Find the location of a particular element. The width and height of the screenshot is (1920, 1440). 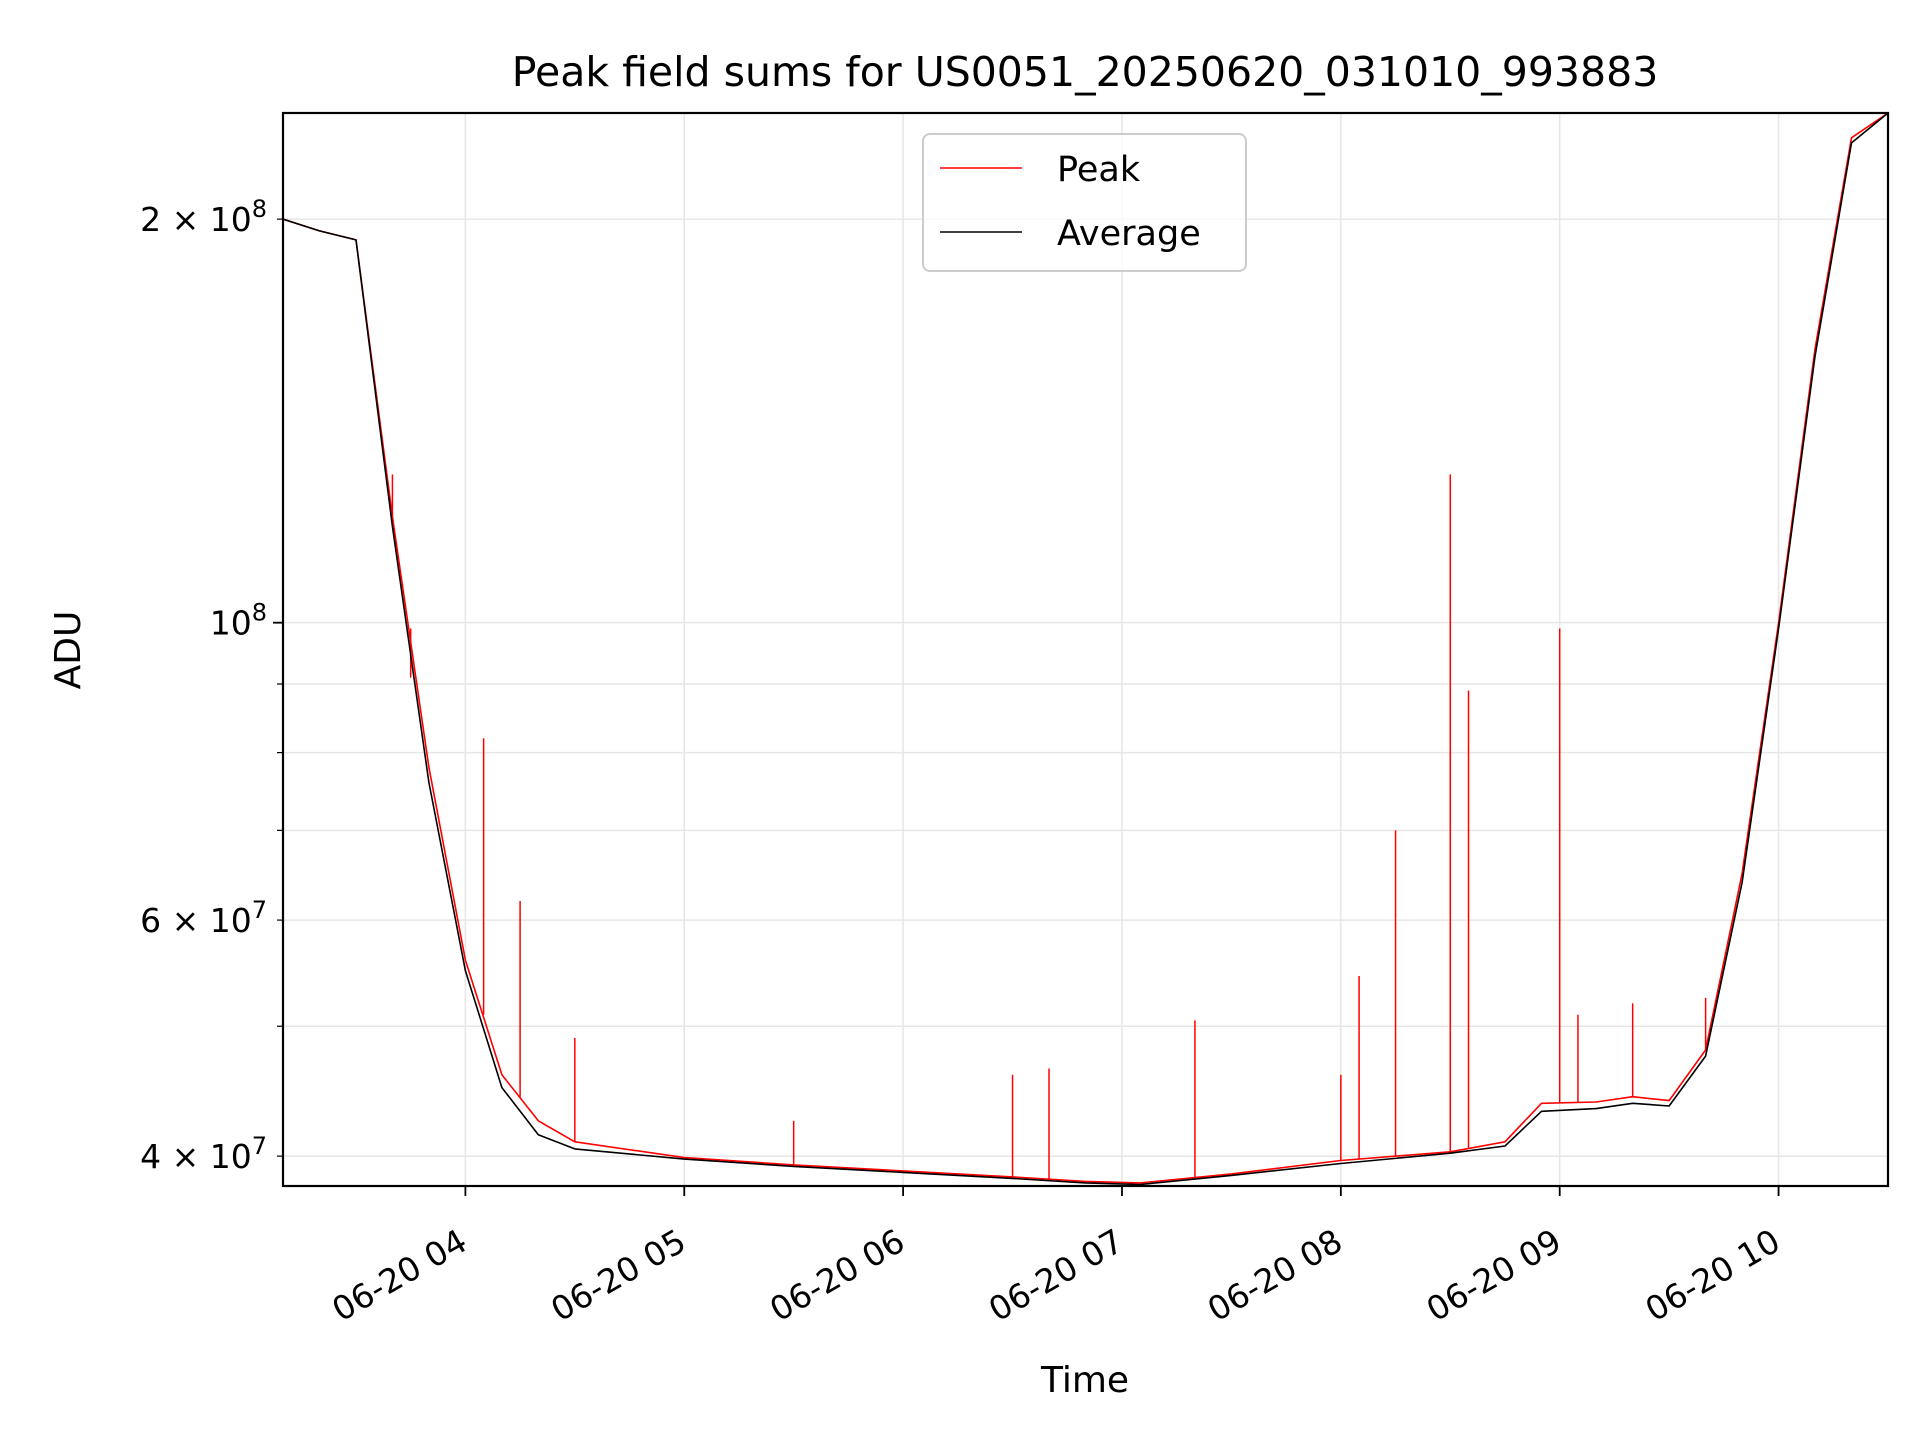

legend: Peak Average is located at coordinates (1084, 202).